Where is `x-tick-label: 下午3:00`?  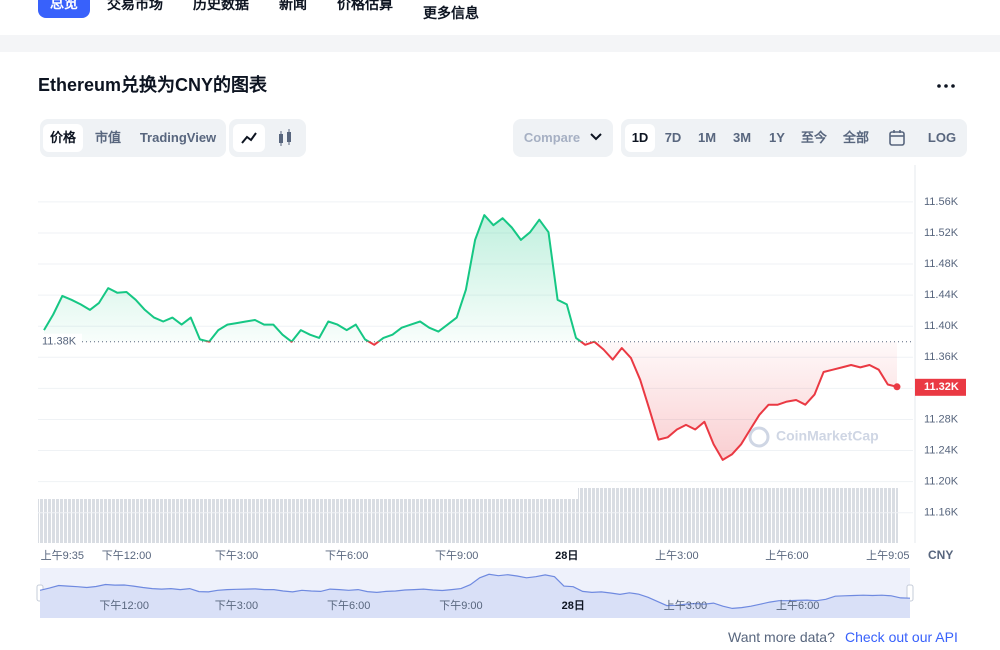
x-tick-label: 下午3:00 is located at coordinates (236, 555).